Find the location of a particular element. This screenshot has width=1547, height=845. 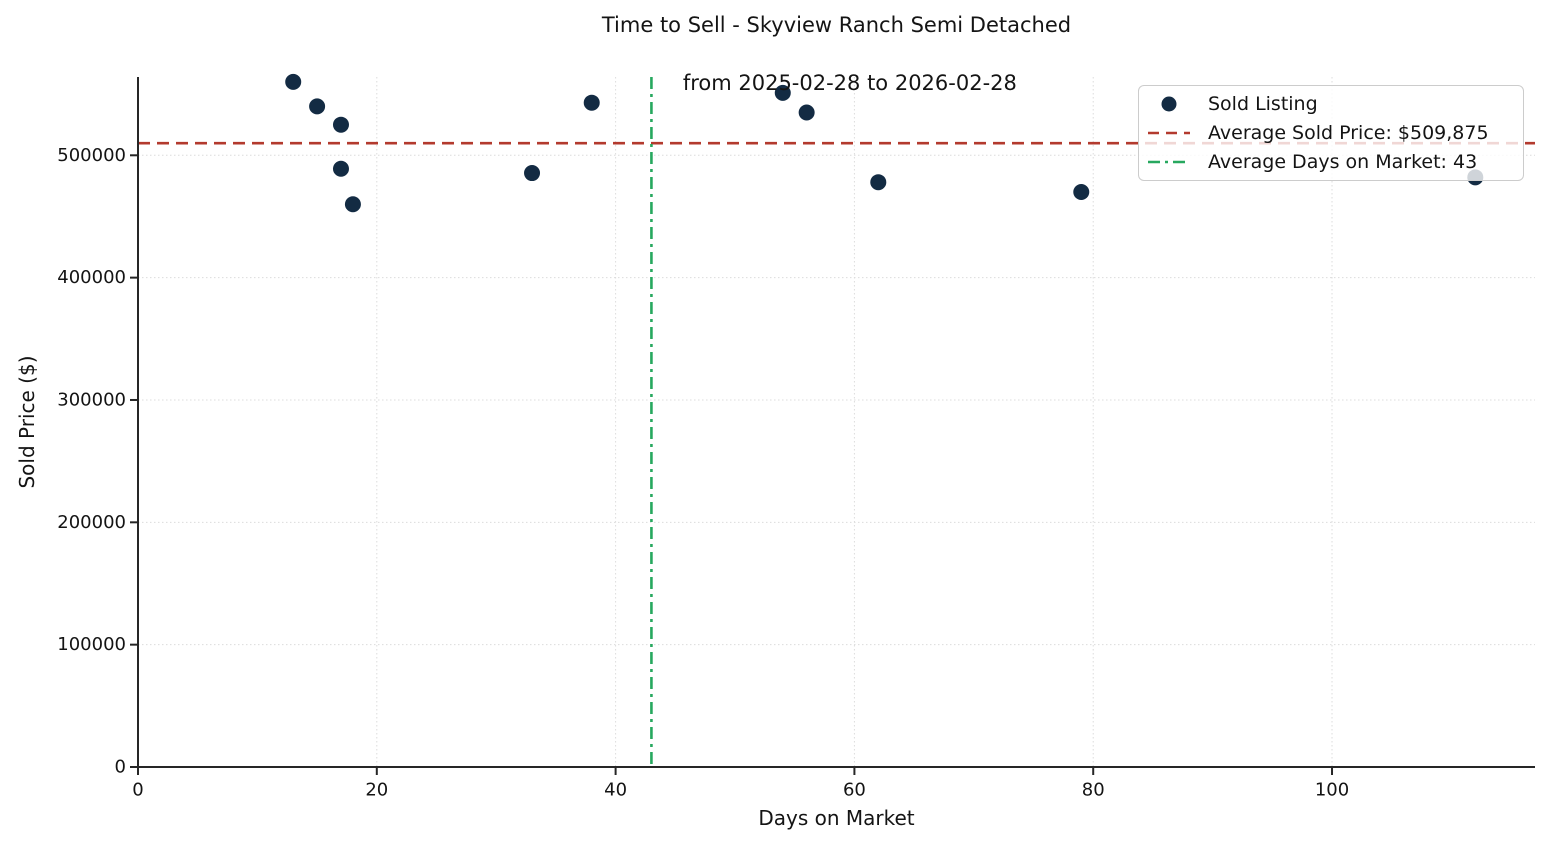

y-axis-label: Sold Price ($) is located at coordinates (27, 422).